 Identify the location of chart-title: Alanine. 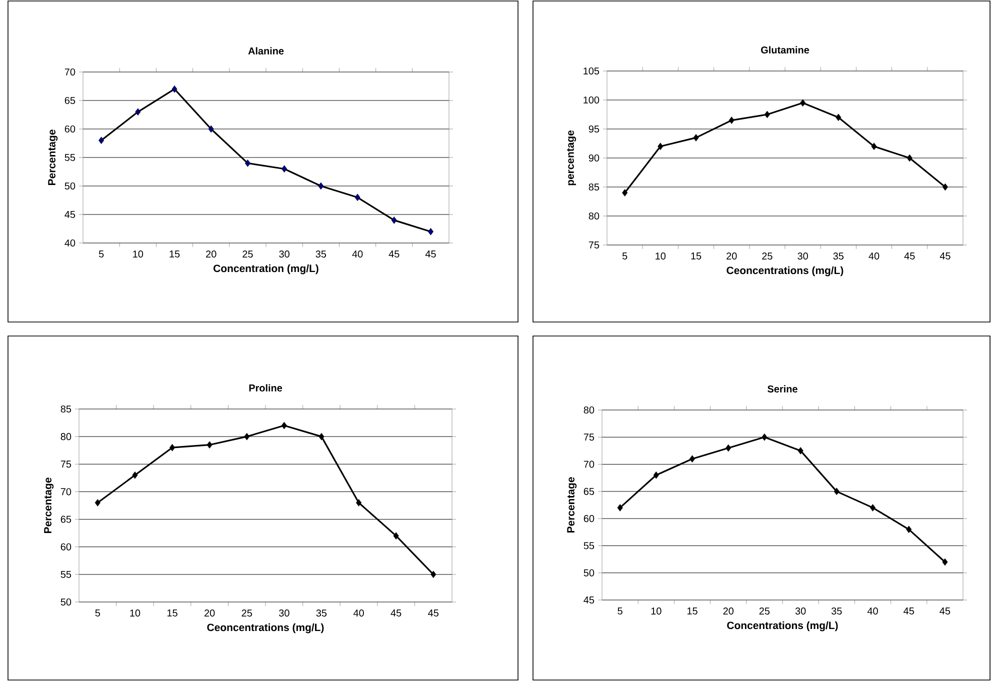
(266, 50).